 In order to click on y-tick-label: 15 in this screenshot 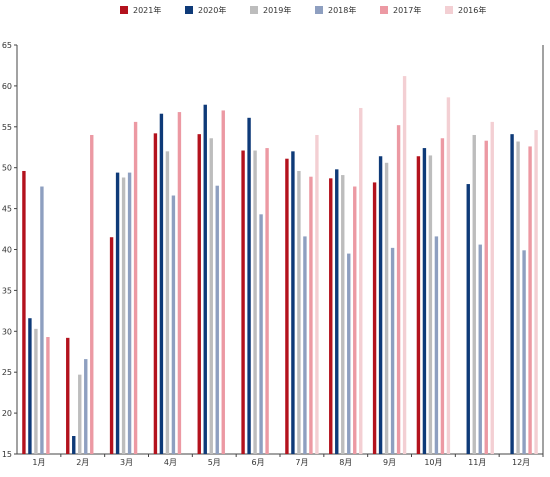, I will do `click(7, 454)`.